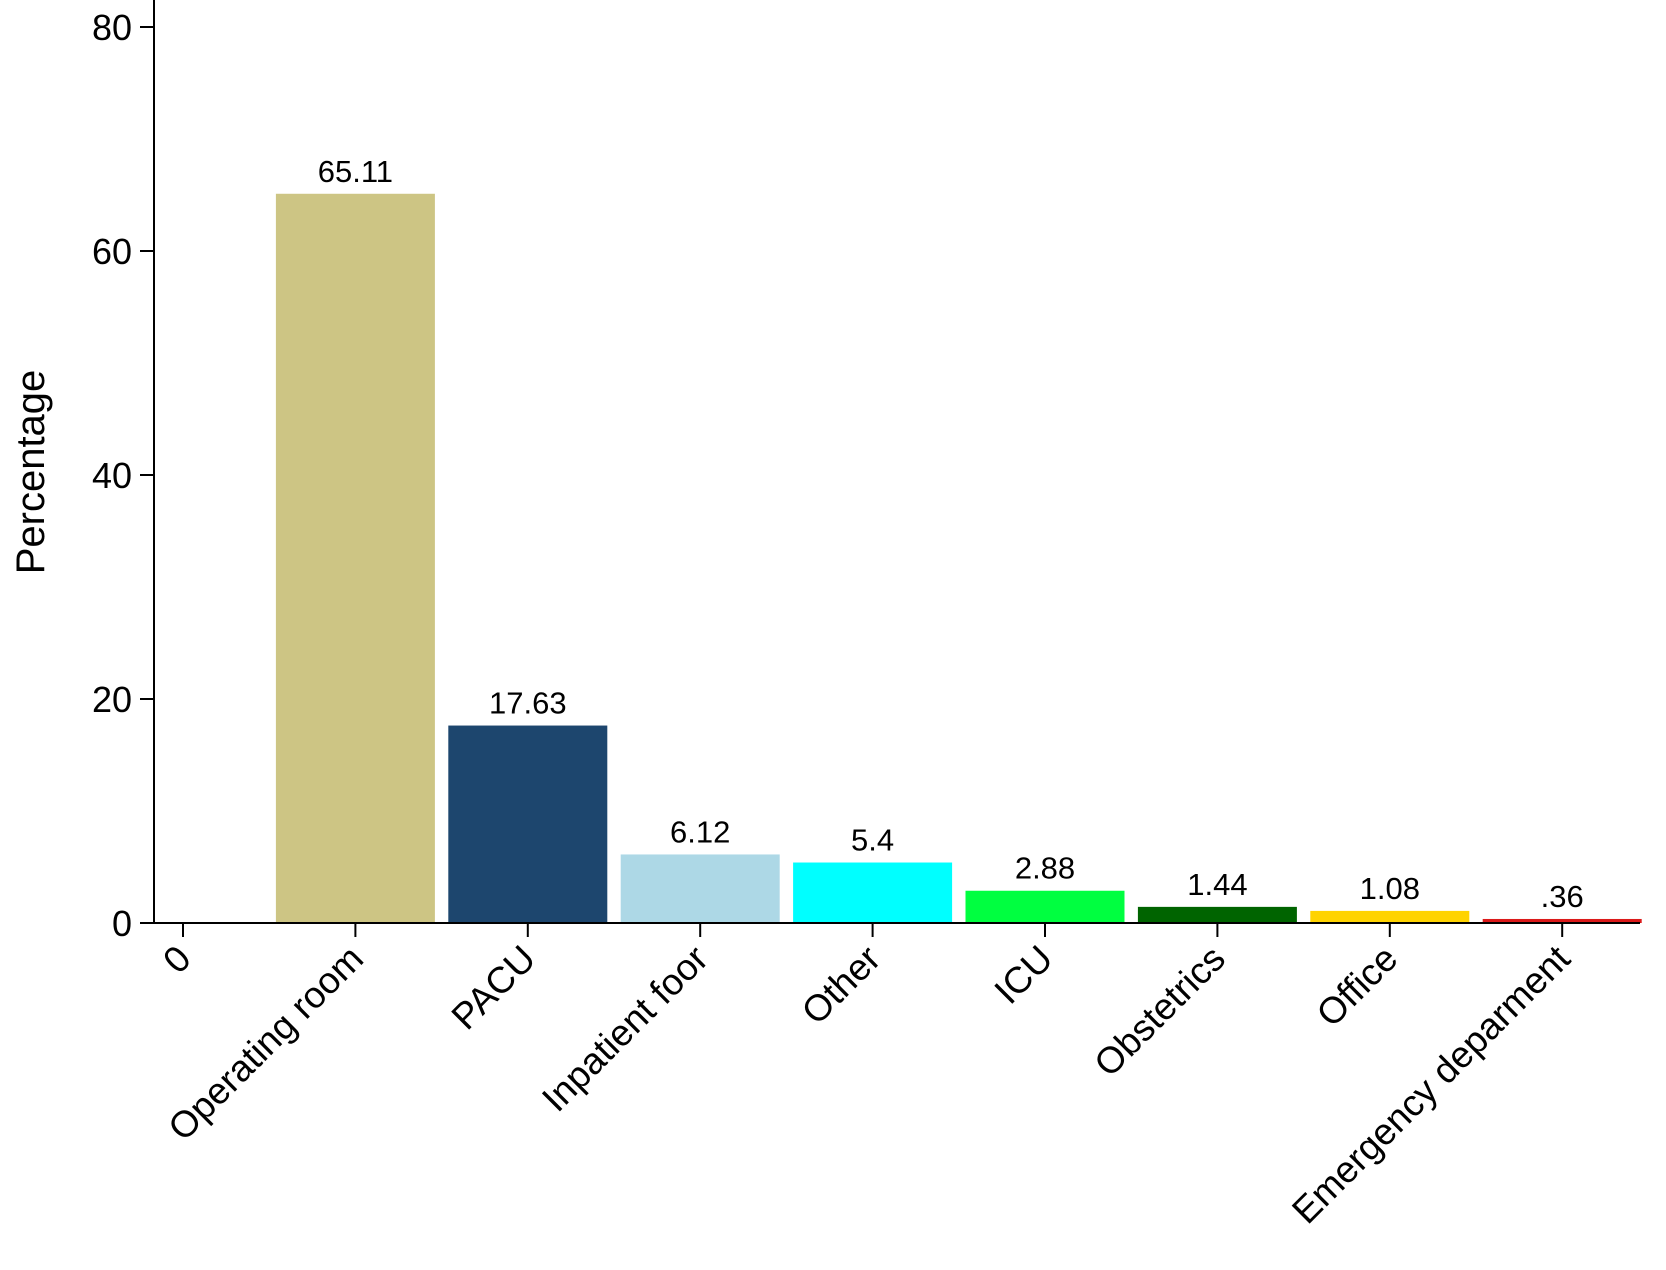  What do you see at coordinates (112, 251) in the screenshot?
I see `y-tick-label: 60` at bounding box center [112, 251].